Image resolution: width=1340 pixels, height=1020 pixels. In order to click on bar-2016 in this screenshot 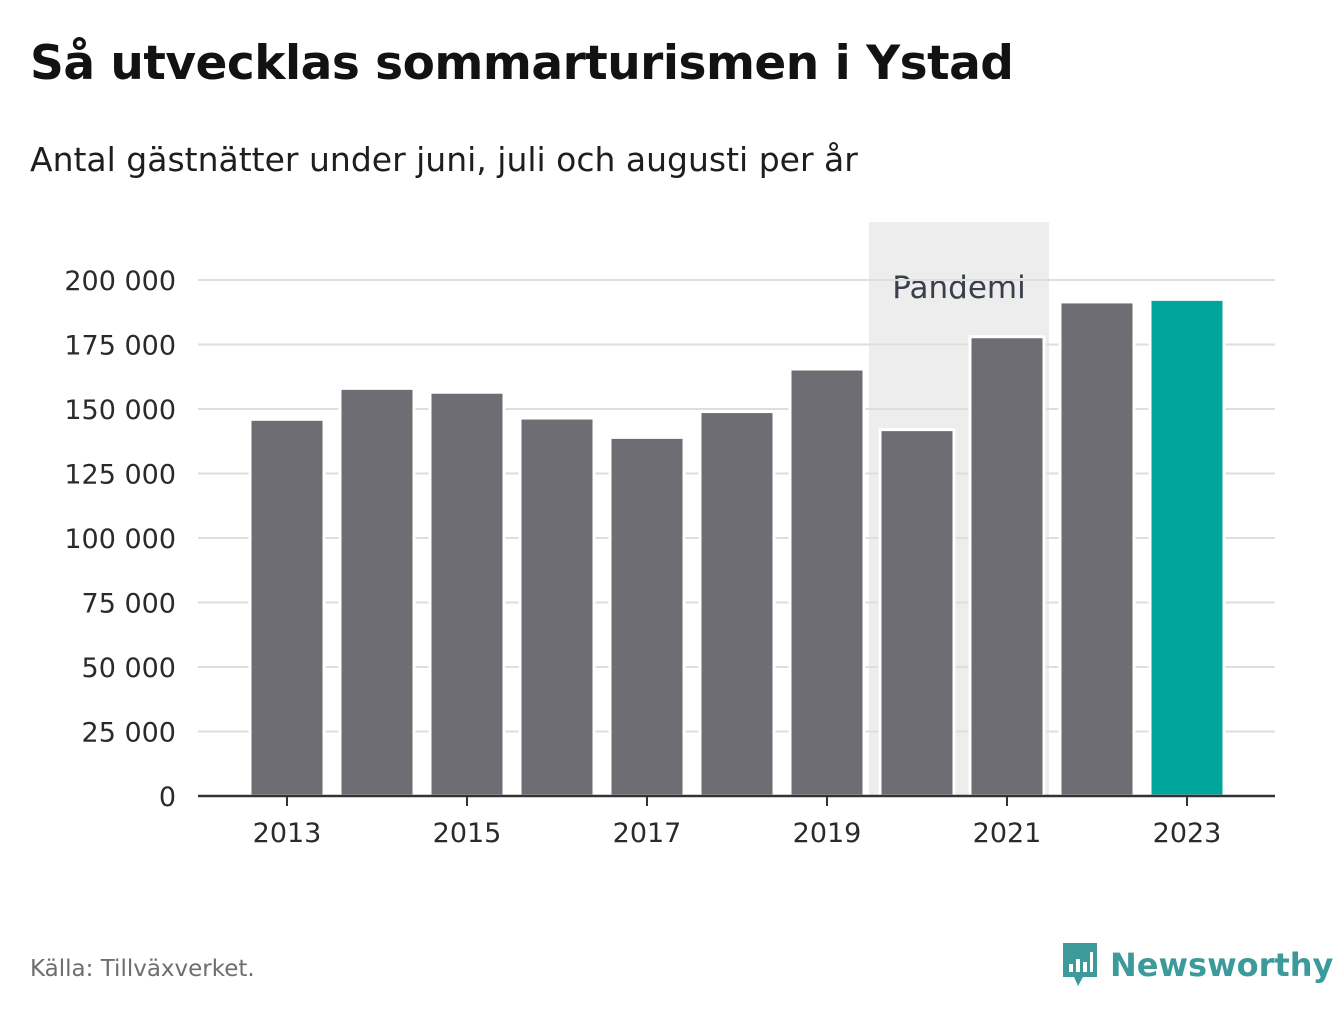, I will do `click(557, 607)`.